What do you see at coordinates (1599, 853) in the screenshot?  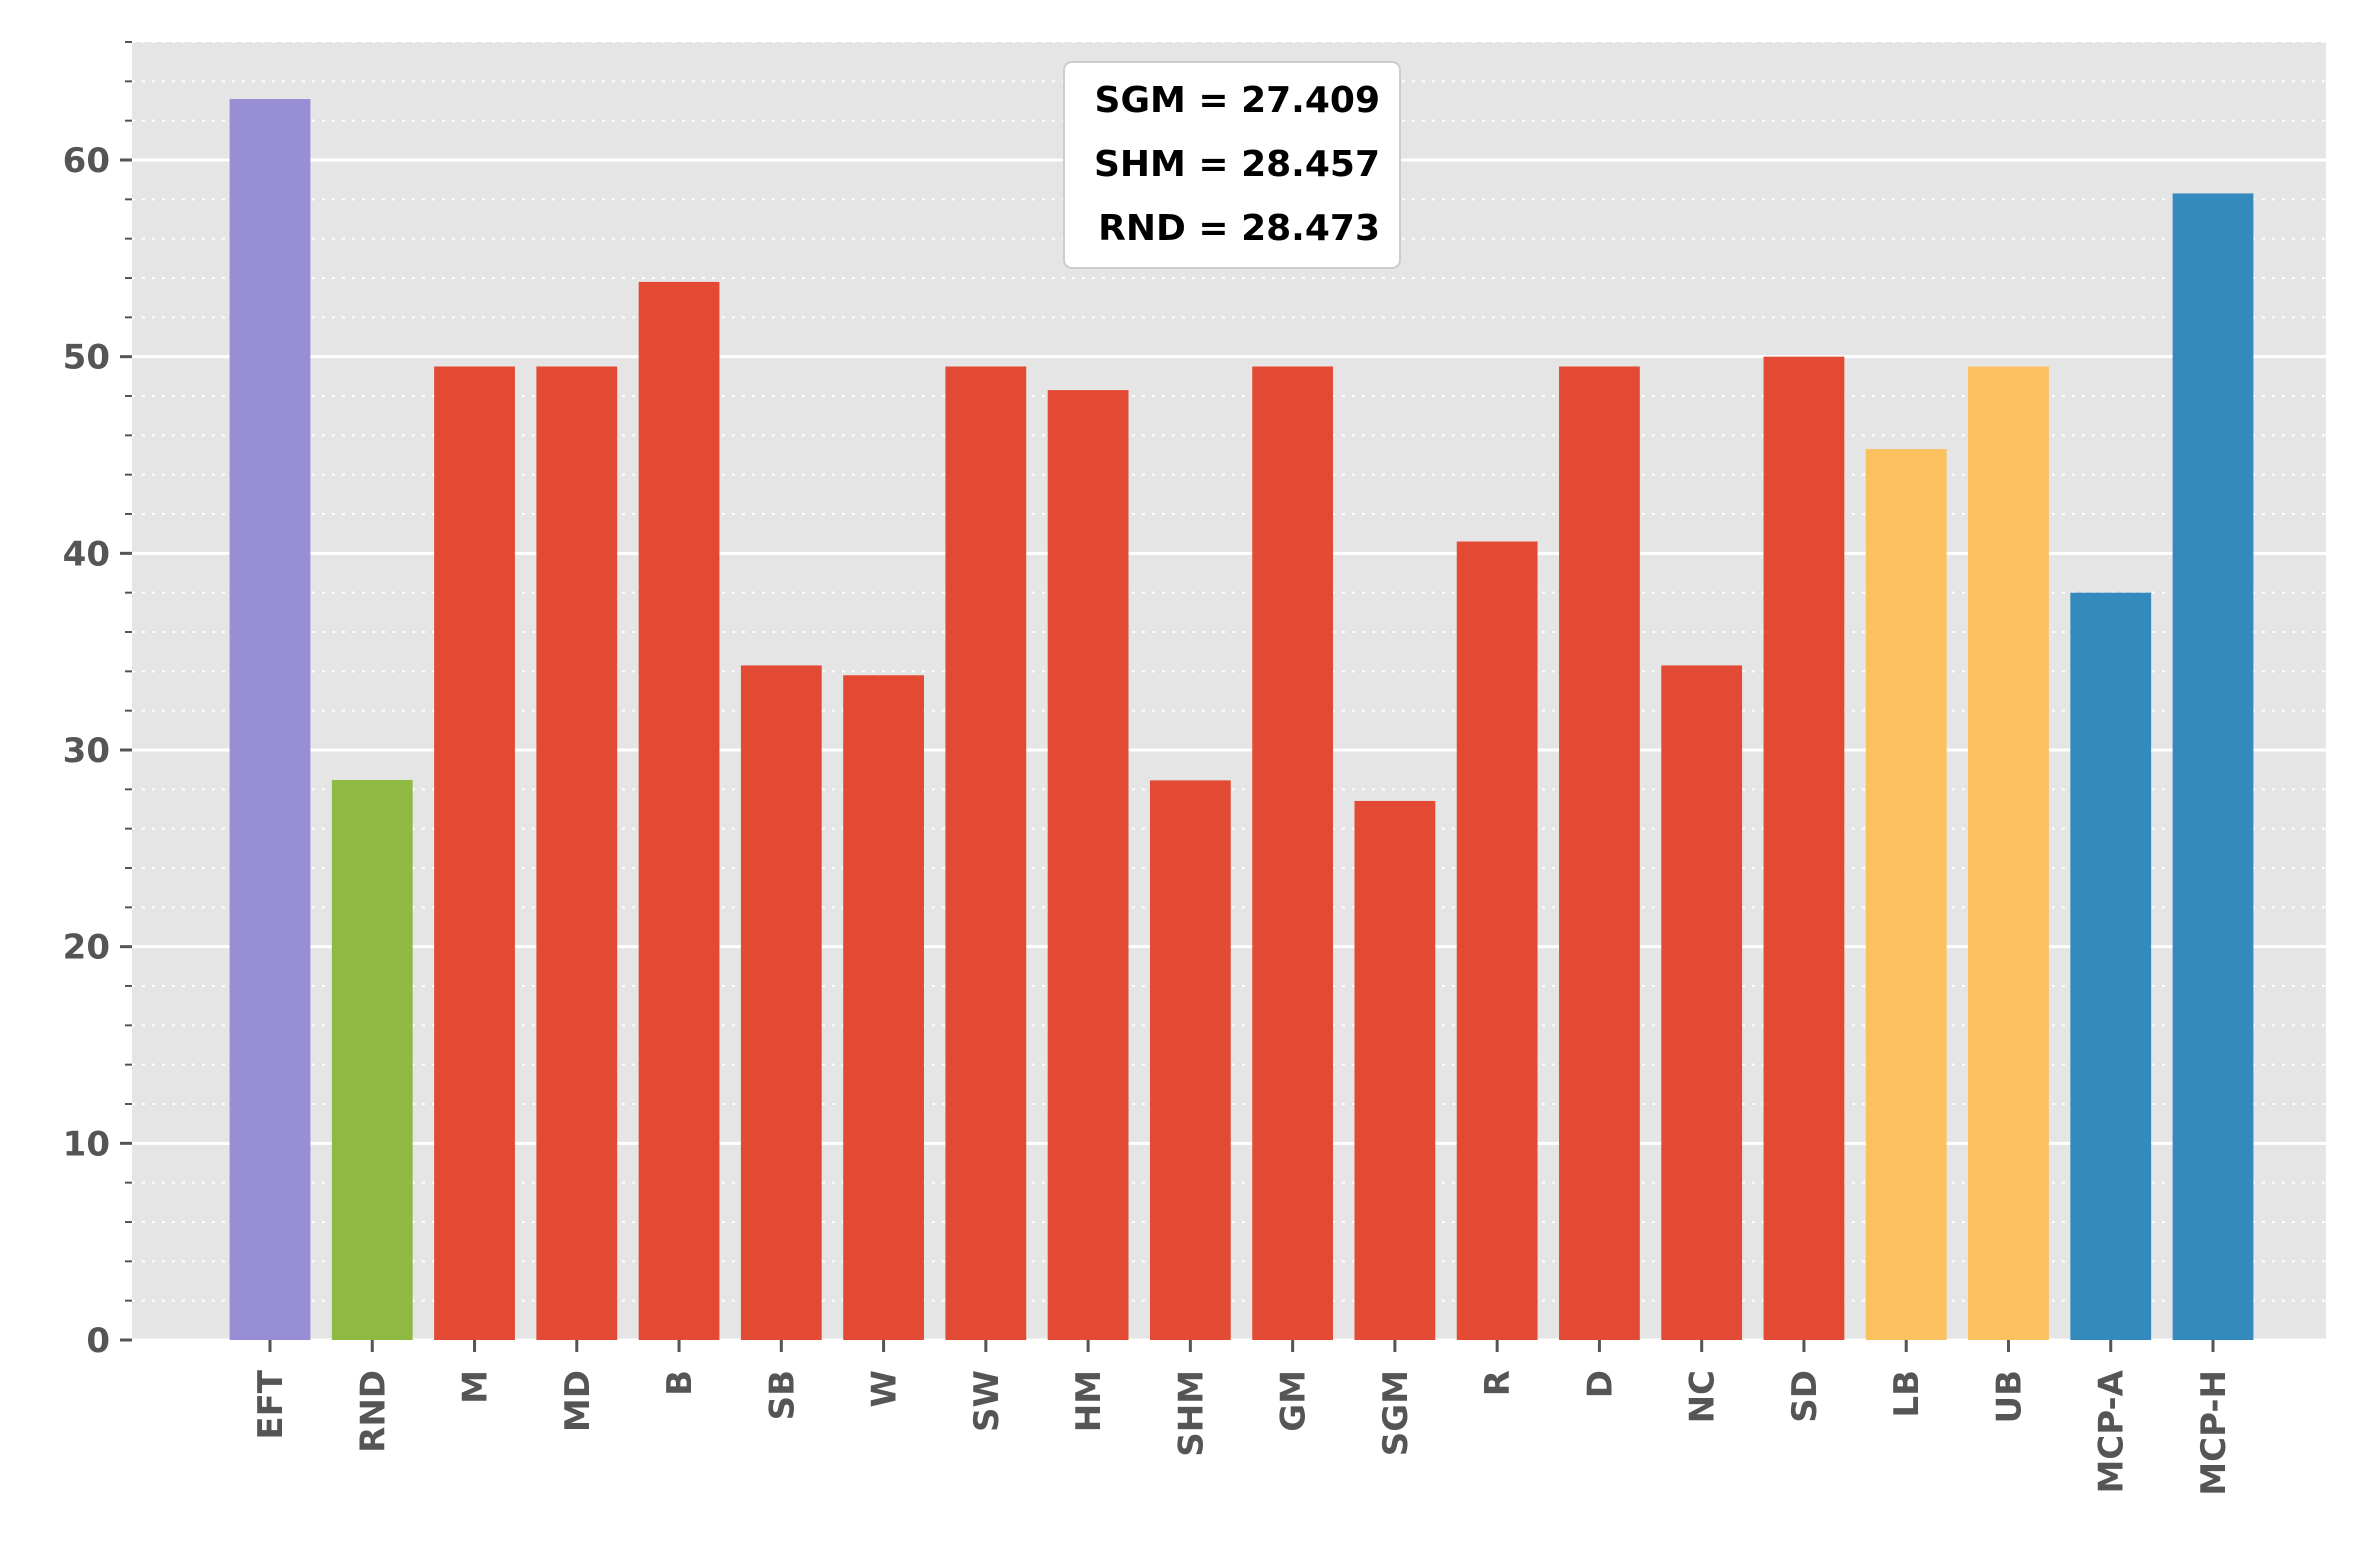 I see `bar-d` at bounding box center [1599, 853].